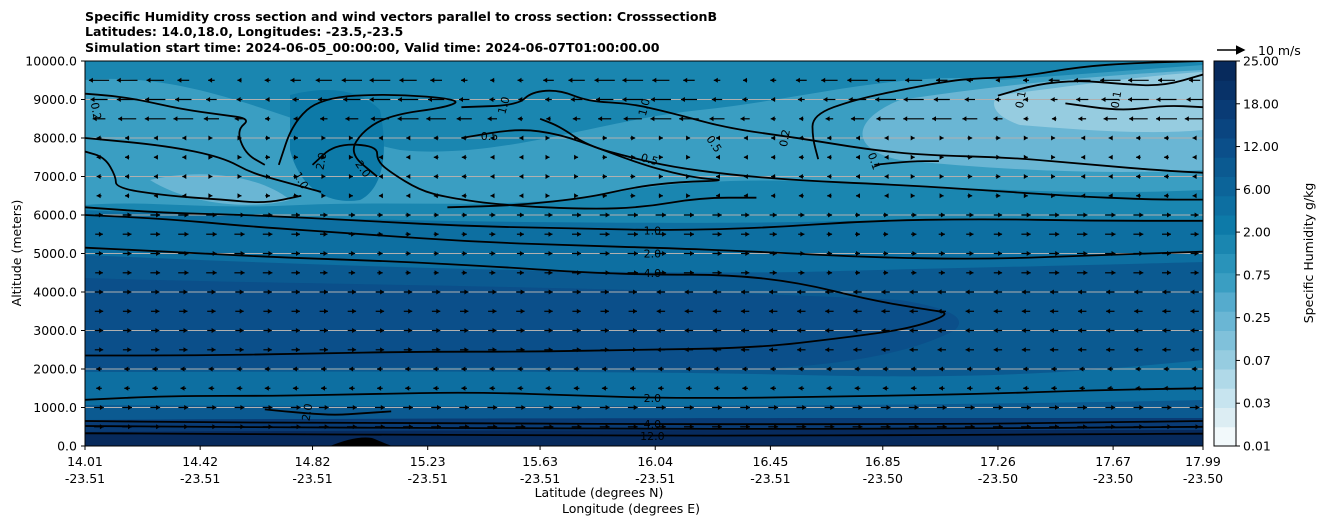 The height and width of the screenshot is (526, 1326). What do you see at coordinates (655, 478) in the screenshot?
I see `x-tick-label-lon: -23.51` at bounding box center [655, 478].